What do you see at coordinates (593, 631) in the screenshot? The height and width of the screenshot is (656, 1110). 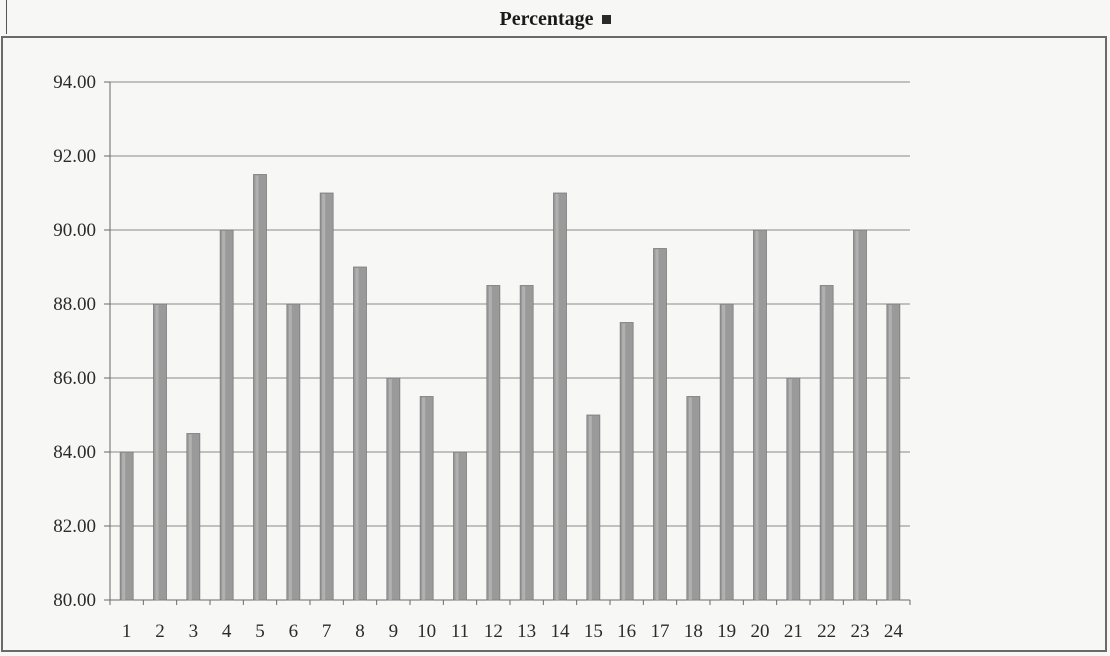 I see `x-tick-label: 15` at bounding box center [593, 631].